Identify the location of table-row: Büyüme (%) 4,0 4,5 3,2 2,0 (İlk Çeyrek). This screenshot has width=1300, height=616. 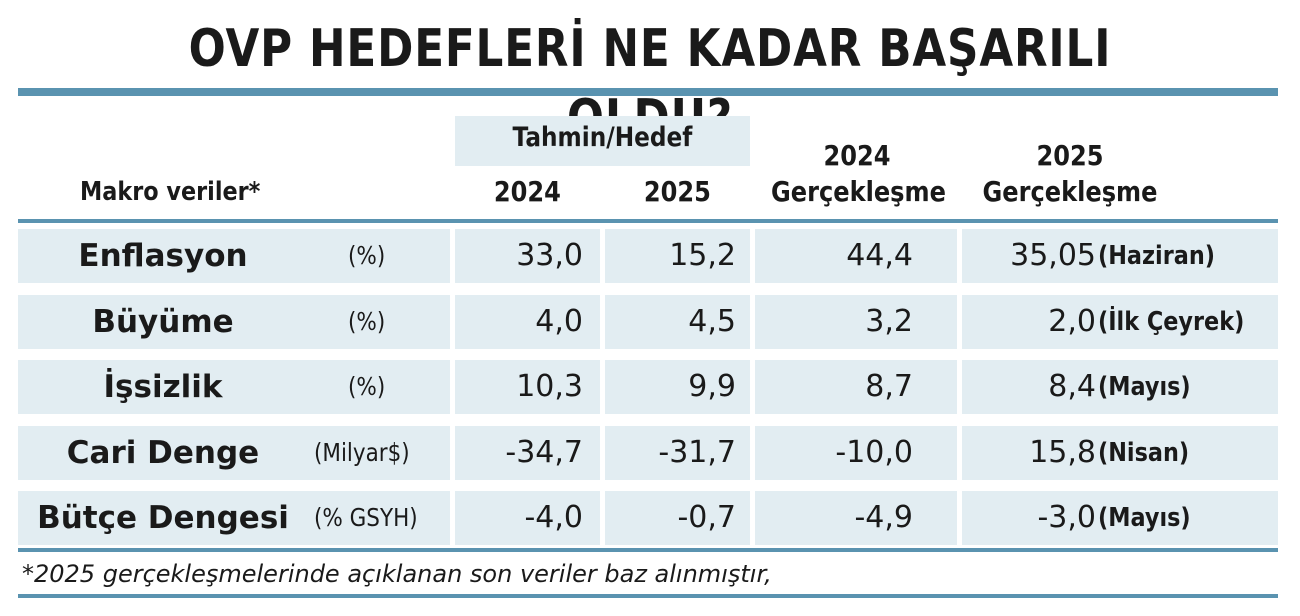
(648, 322).